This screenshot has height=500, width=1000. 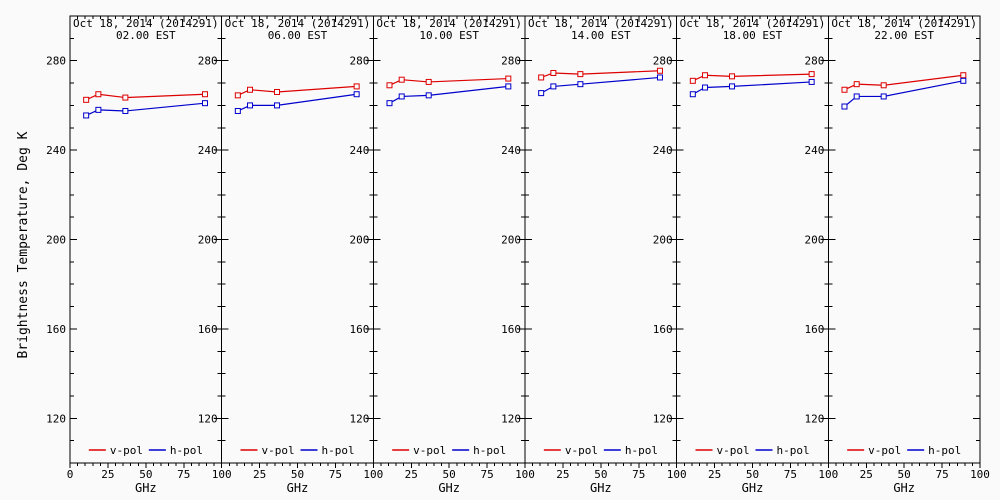 I want to click on x-tick-label: 0, so click(x=70, y=474).